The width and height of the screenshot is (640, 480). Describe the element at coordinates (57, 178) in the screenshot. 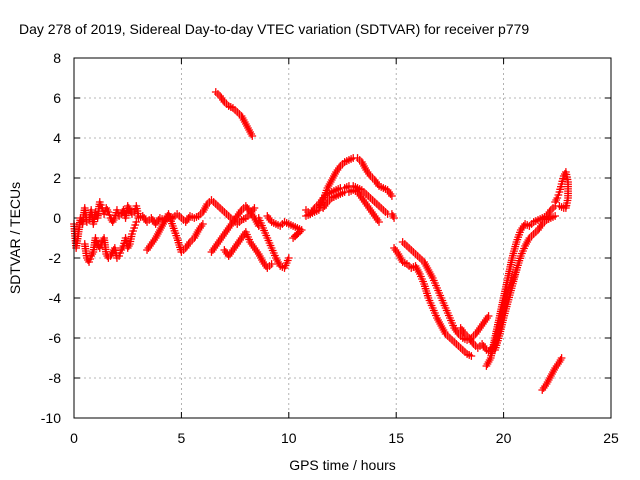

I see `y-tick-label: 2` at that location.